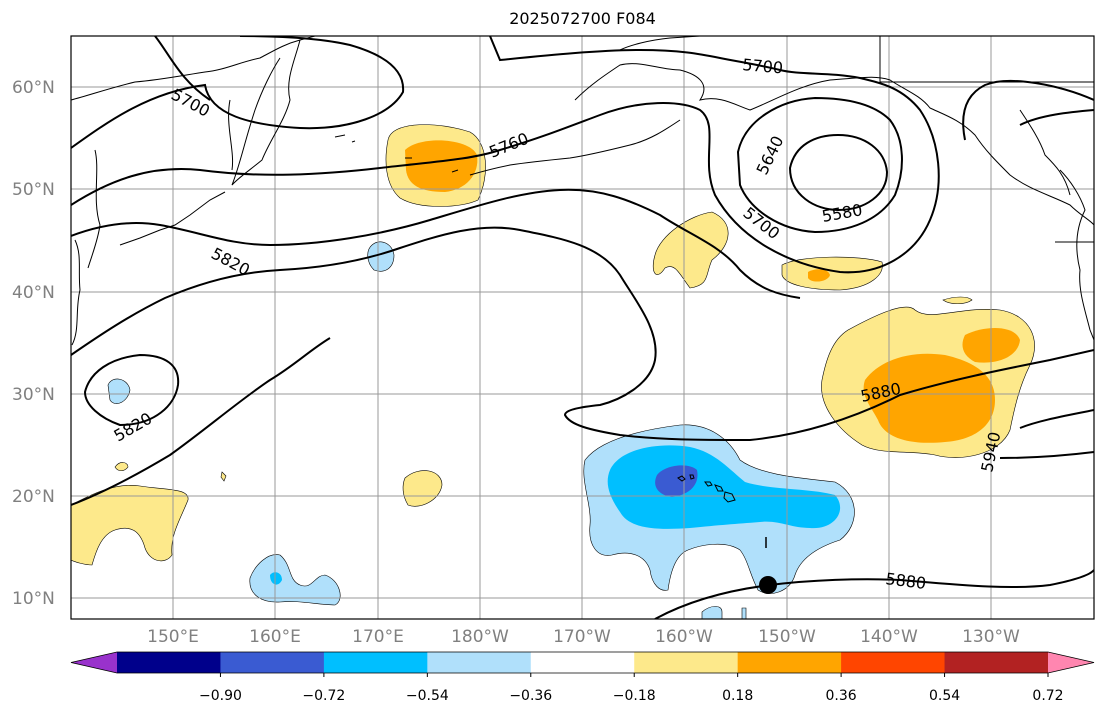 The height and width of the screenshot is (712, 1105). I want to click on lon-label: 170°W, so click(582, 637).